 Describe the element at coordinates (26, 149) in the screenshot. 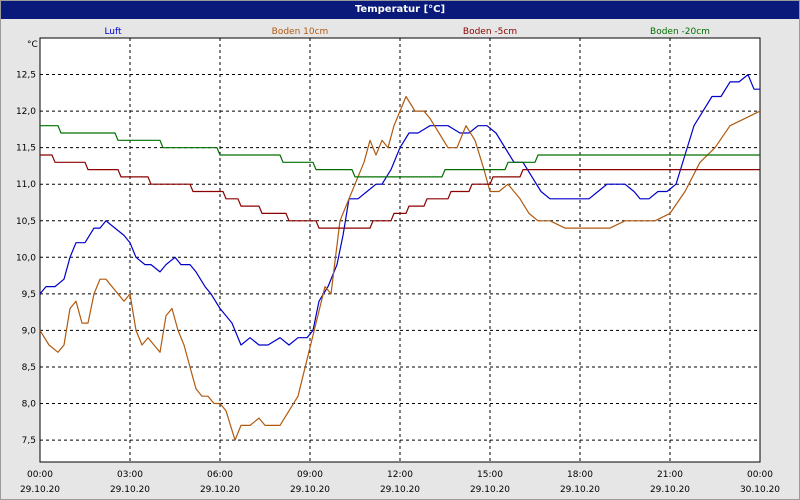

I see `y-tick-label: 11,5` at that location.